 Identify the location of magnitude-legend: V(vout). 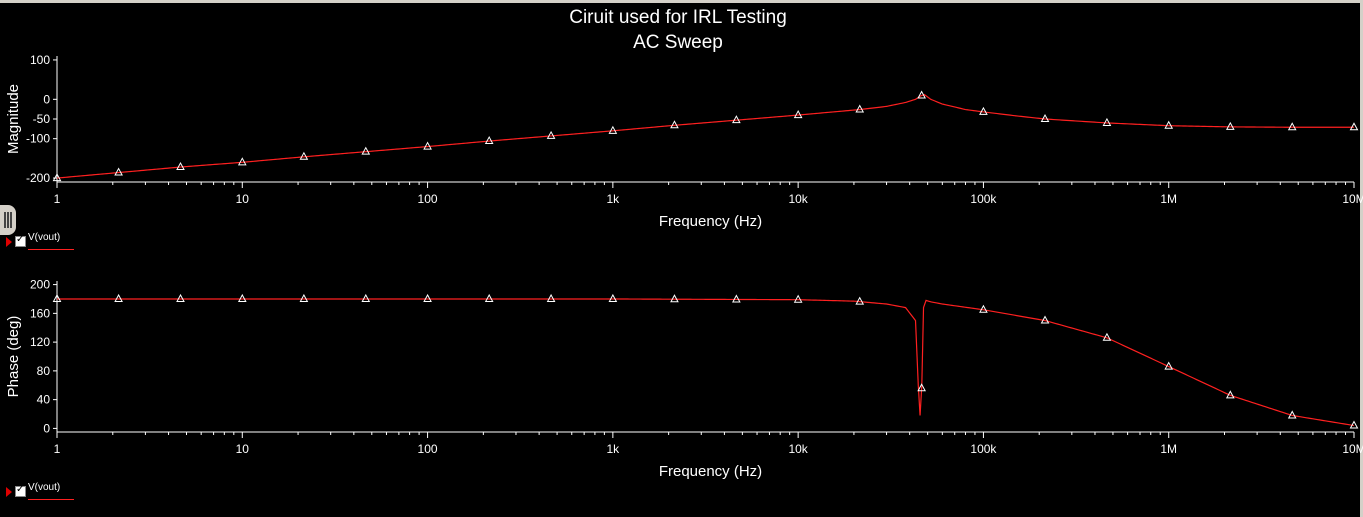
(40, 241).